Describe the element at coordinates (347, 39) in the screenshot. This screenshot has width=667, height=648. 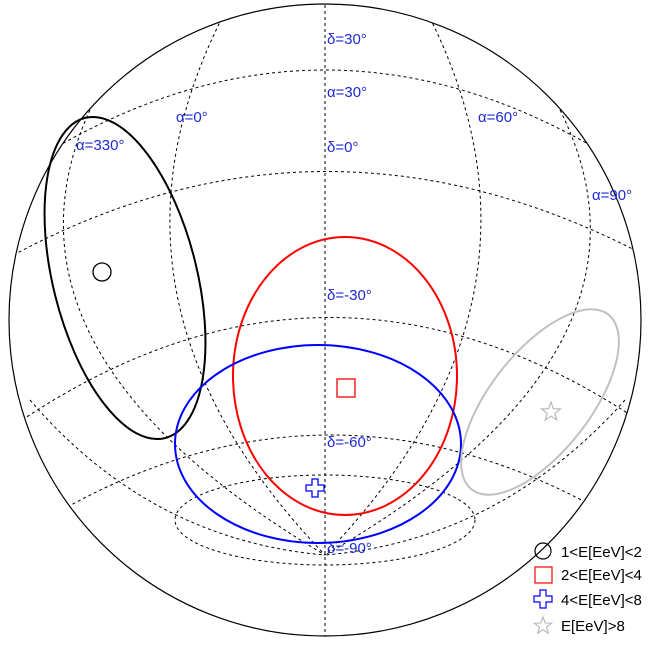
I see `label-dec-30: δ=30°` at that location.